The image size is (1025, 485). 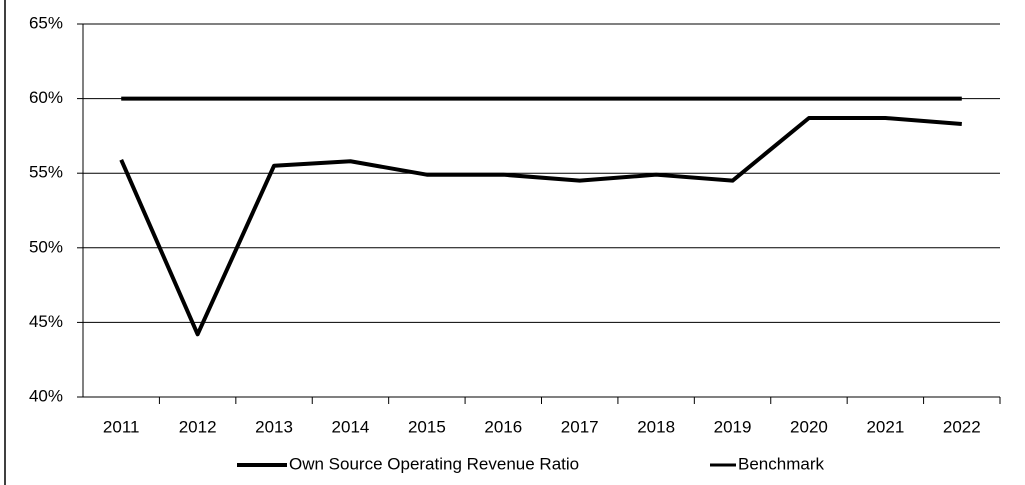 I want to click on x-tick-label: 2016, so click(x=503, y=426).